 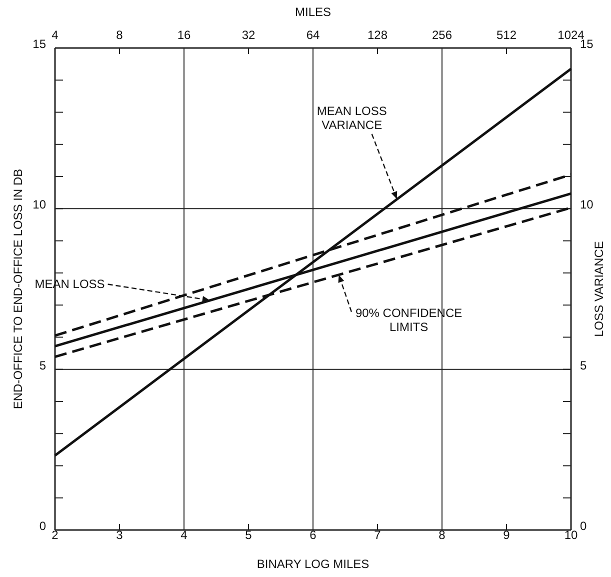 What do you see at coordinates (313, 535) in the screenshot?
I see `x-tick-label: 6` at bounding box center [313, 535].